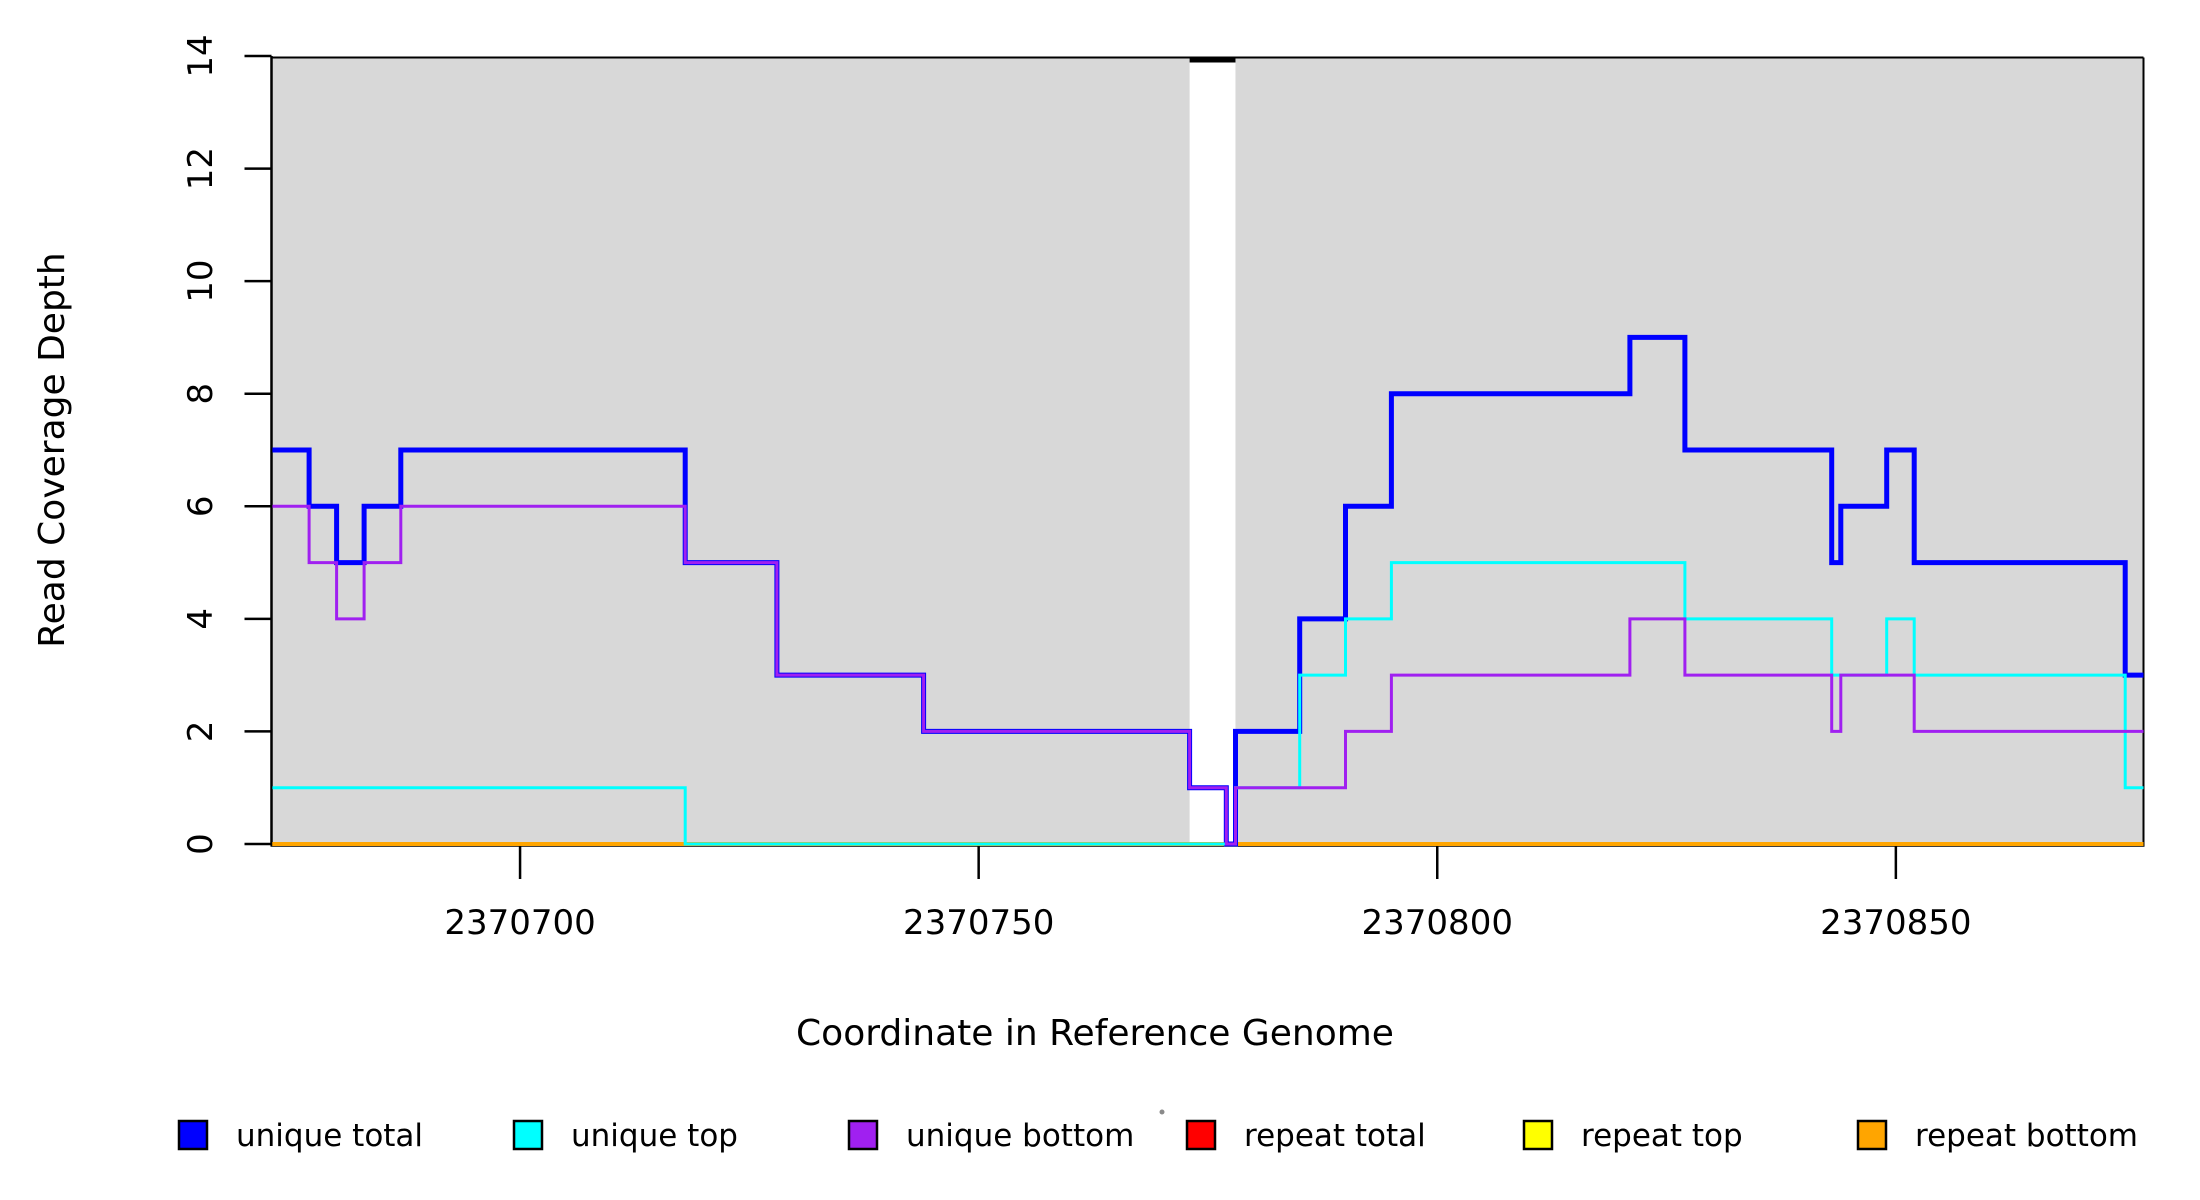 The height and width of the screenshot is (1200, 2200). Describe the element at coordinates (1212, 59) in the screenshot. I see `repeat-gap-marker` at that location.